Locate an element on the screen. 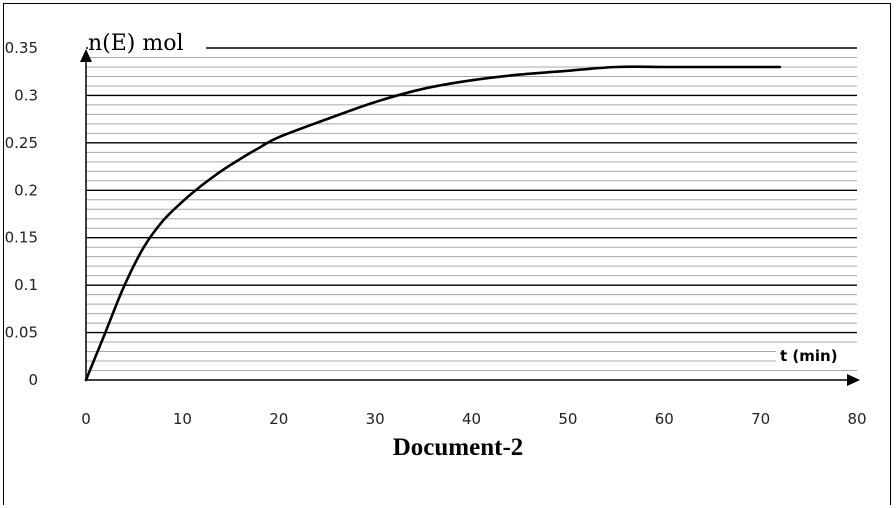 This screenshot has height=508, width=896. x-tick-label: 10 is located at coordinates (182, 419).